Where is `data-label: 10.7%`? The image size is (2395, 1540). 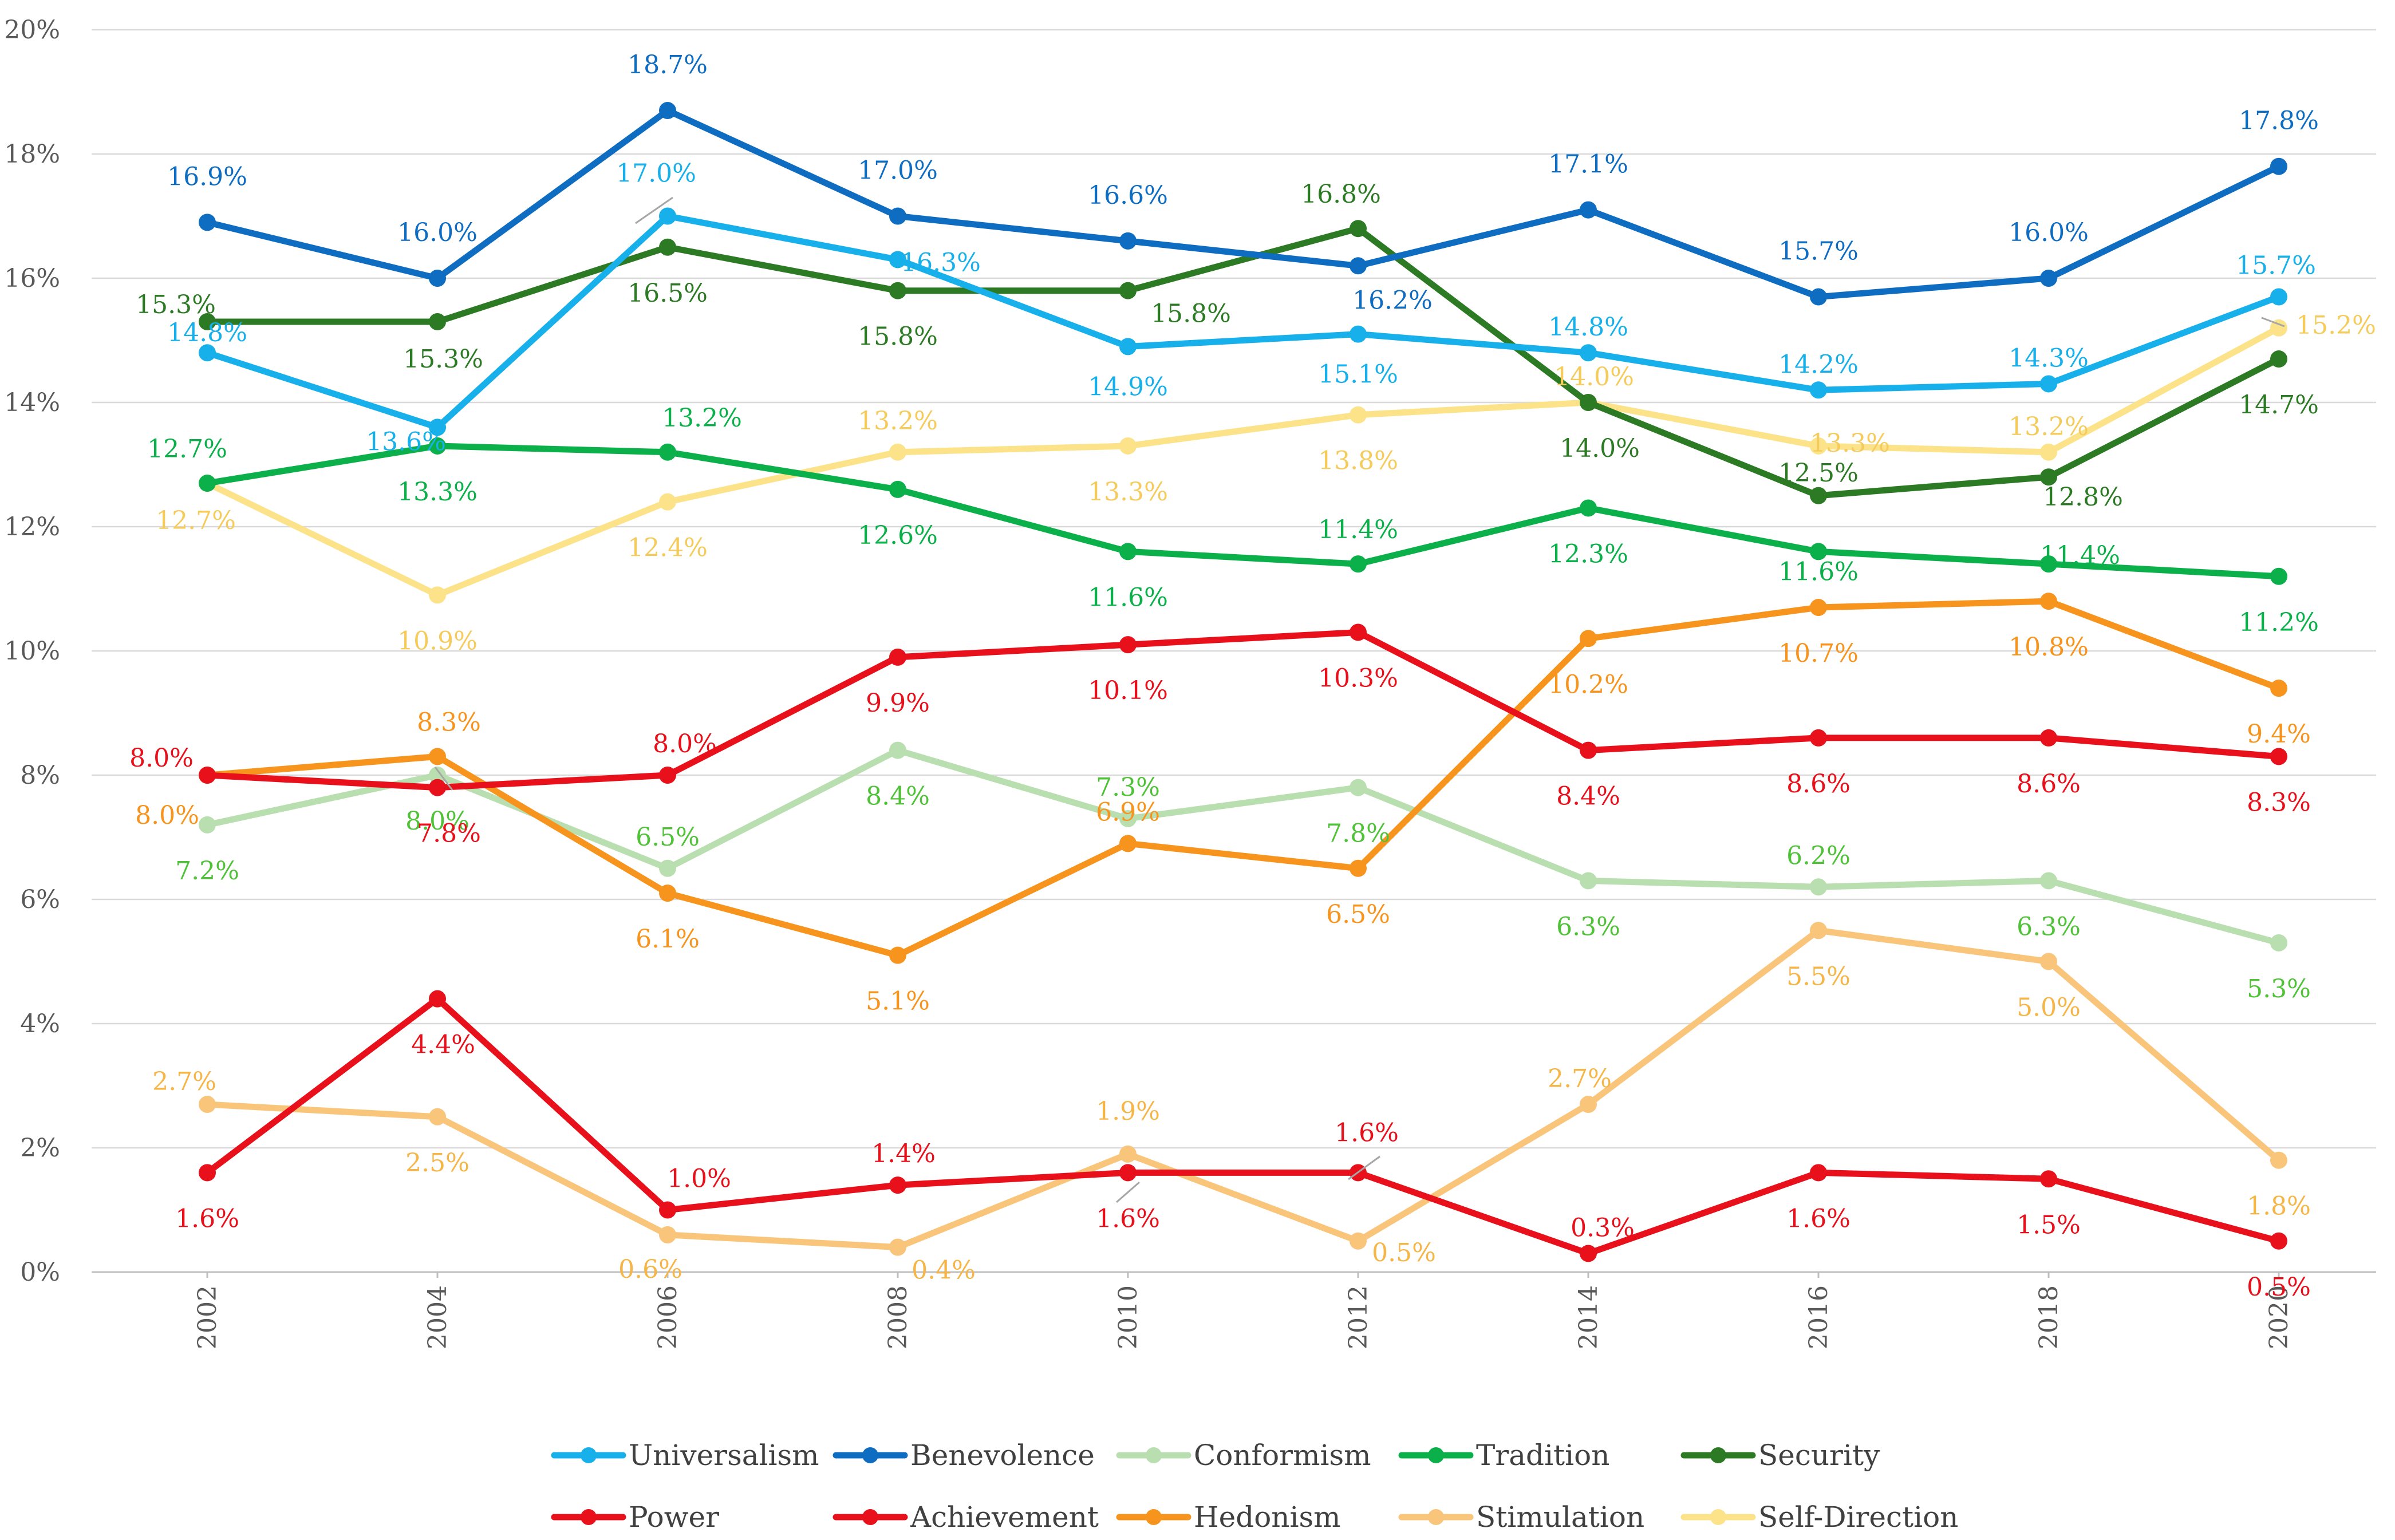 data-label: 10.7% is located at coordinates (1819, 653).